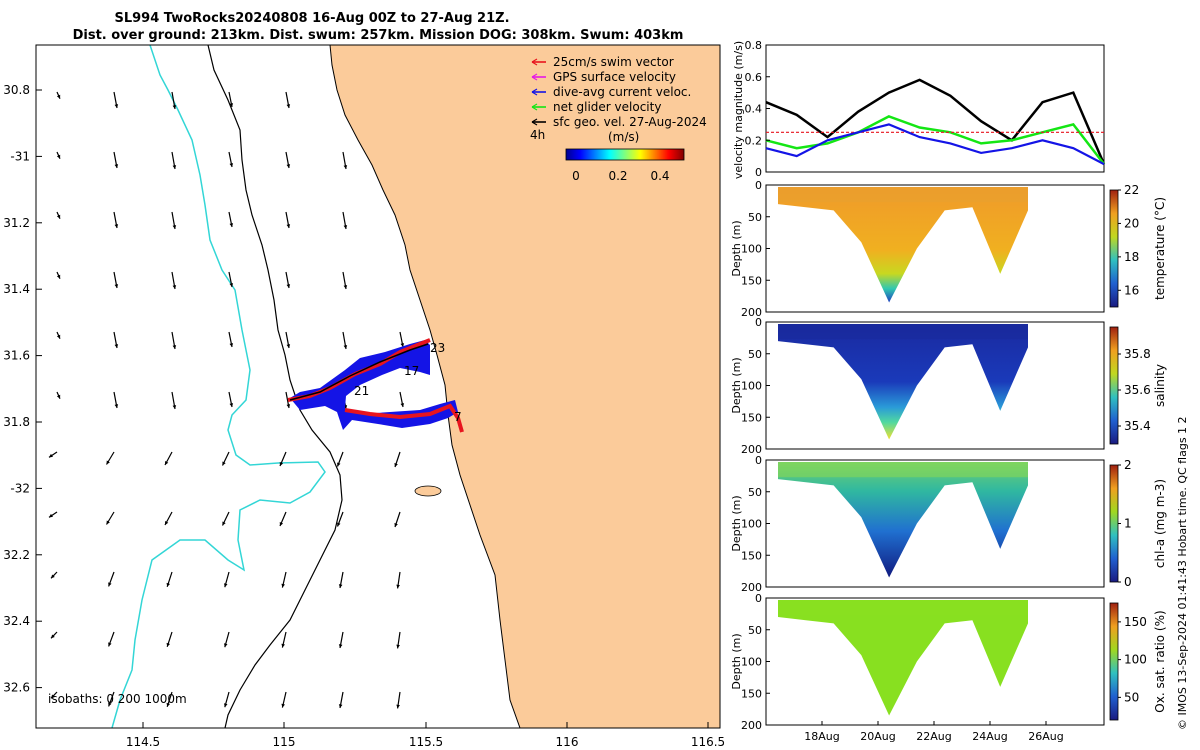 This screenshot has height=750, width=1200. What do you see at coordinates (20, 488) in the screenshot?
I see `map-ytick-label: -32` at bounding box center [20, 488].